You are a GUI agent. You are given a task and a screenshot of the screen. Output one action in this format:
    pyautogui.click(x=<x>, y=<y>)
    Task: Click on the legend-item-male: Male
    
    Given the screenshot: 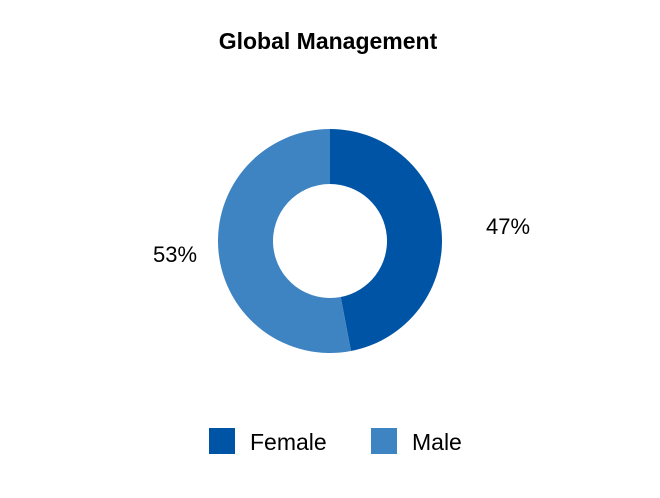 What is the action you would take?
    pyautogui.click(x=416, y=441)
    